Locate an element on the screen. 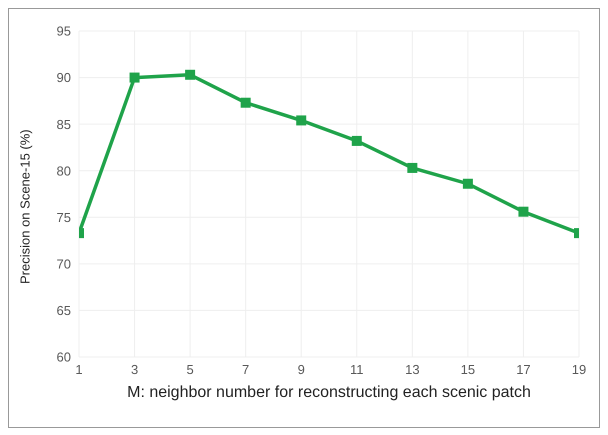 The image size is (608, 435). x-tick-label: 15 is located at coordinates (468, 370).